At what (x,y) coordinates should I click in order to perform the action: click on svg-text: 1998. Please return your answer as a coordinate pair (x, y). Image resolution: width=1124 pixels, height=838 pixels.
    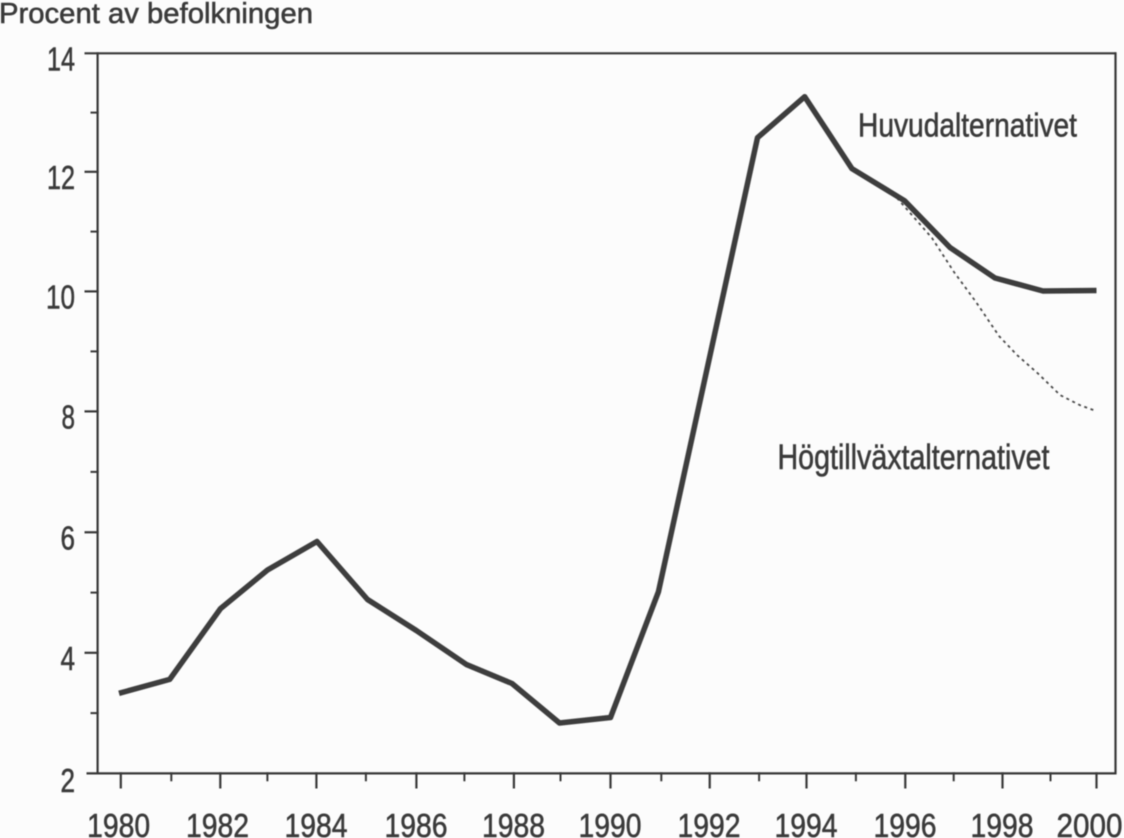
    Looking at the image, I should click on (1002, 822).